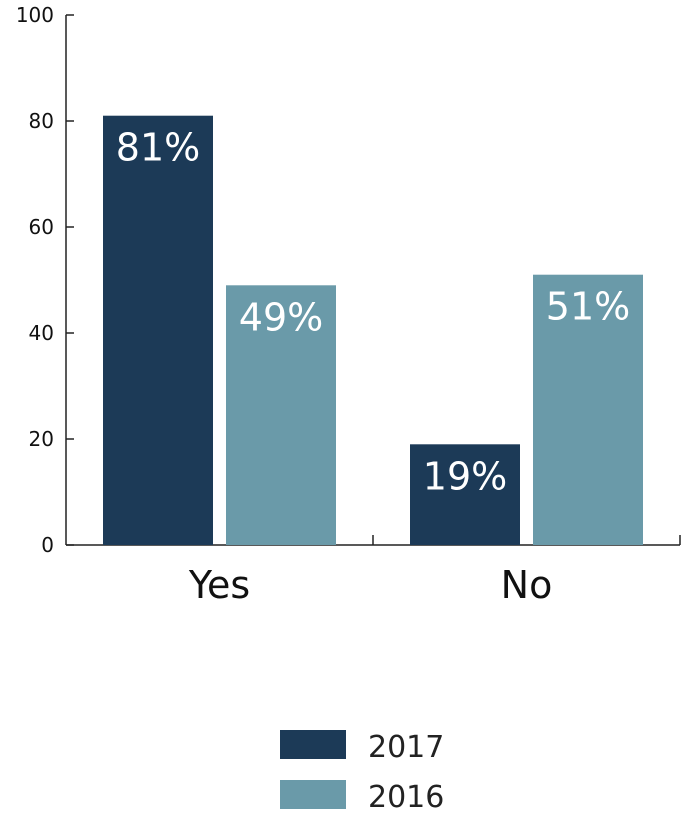 This screenshot has height=839, width=700. Describe the element at coordinates (281, 415) in the screenshot. I see `bar-yes-2016` at that location.